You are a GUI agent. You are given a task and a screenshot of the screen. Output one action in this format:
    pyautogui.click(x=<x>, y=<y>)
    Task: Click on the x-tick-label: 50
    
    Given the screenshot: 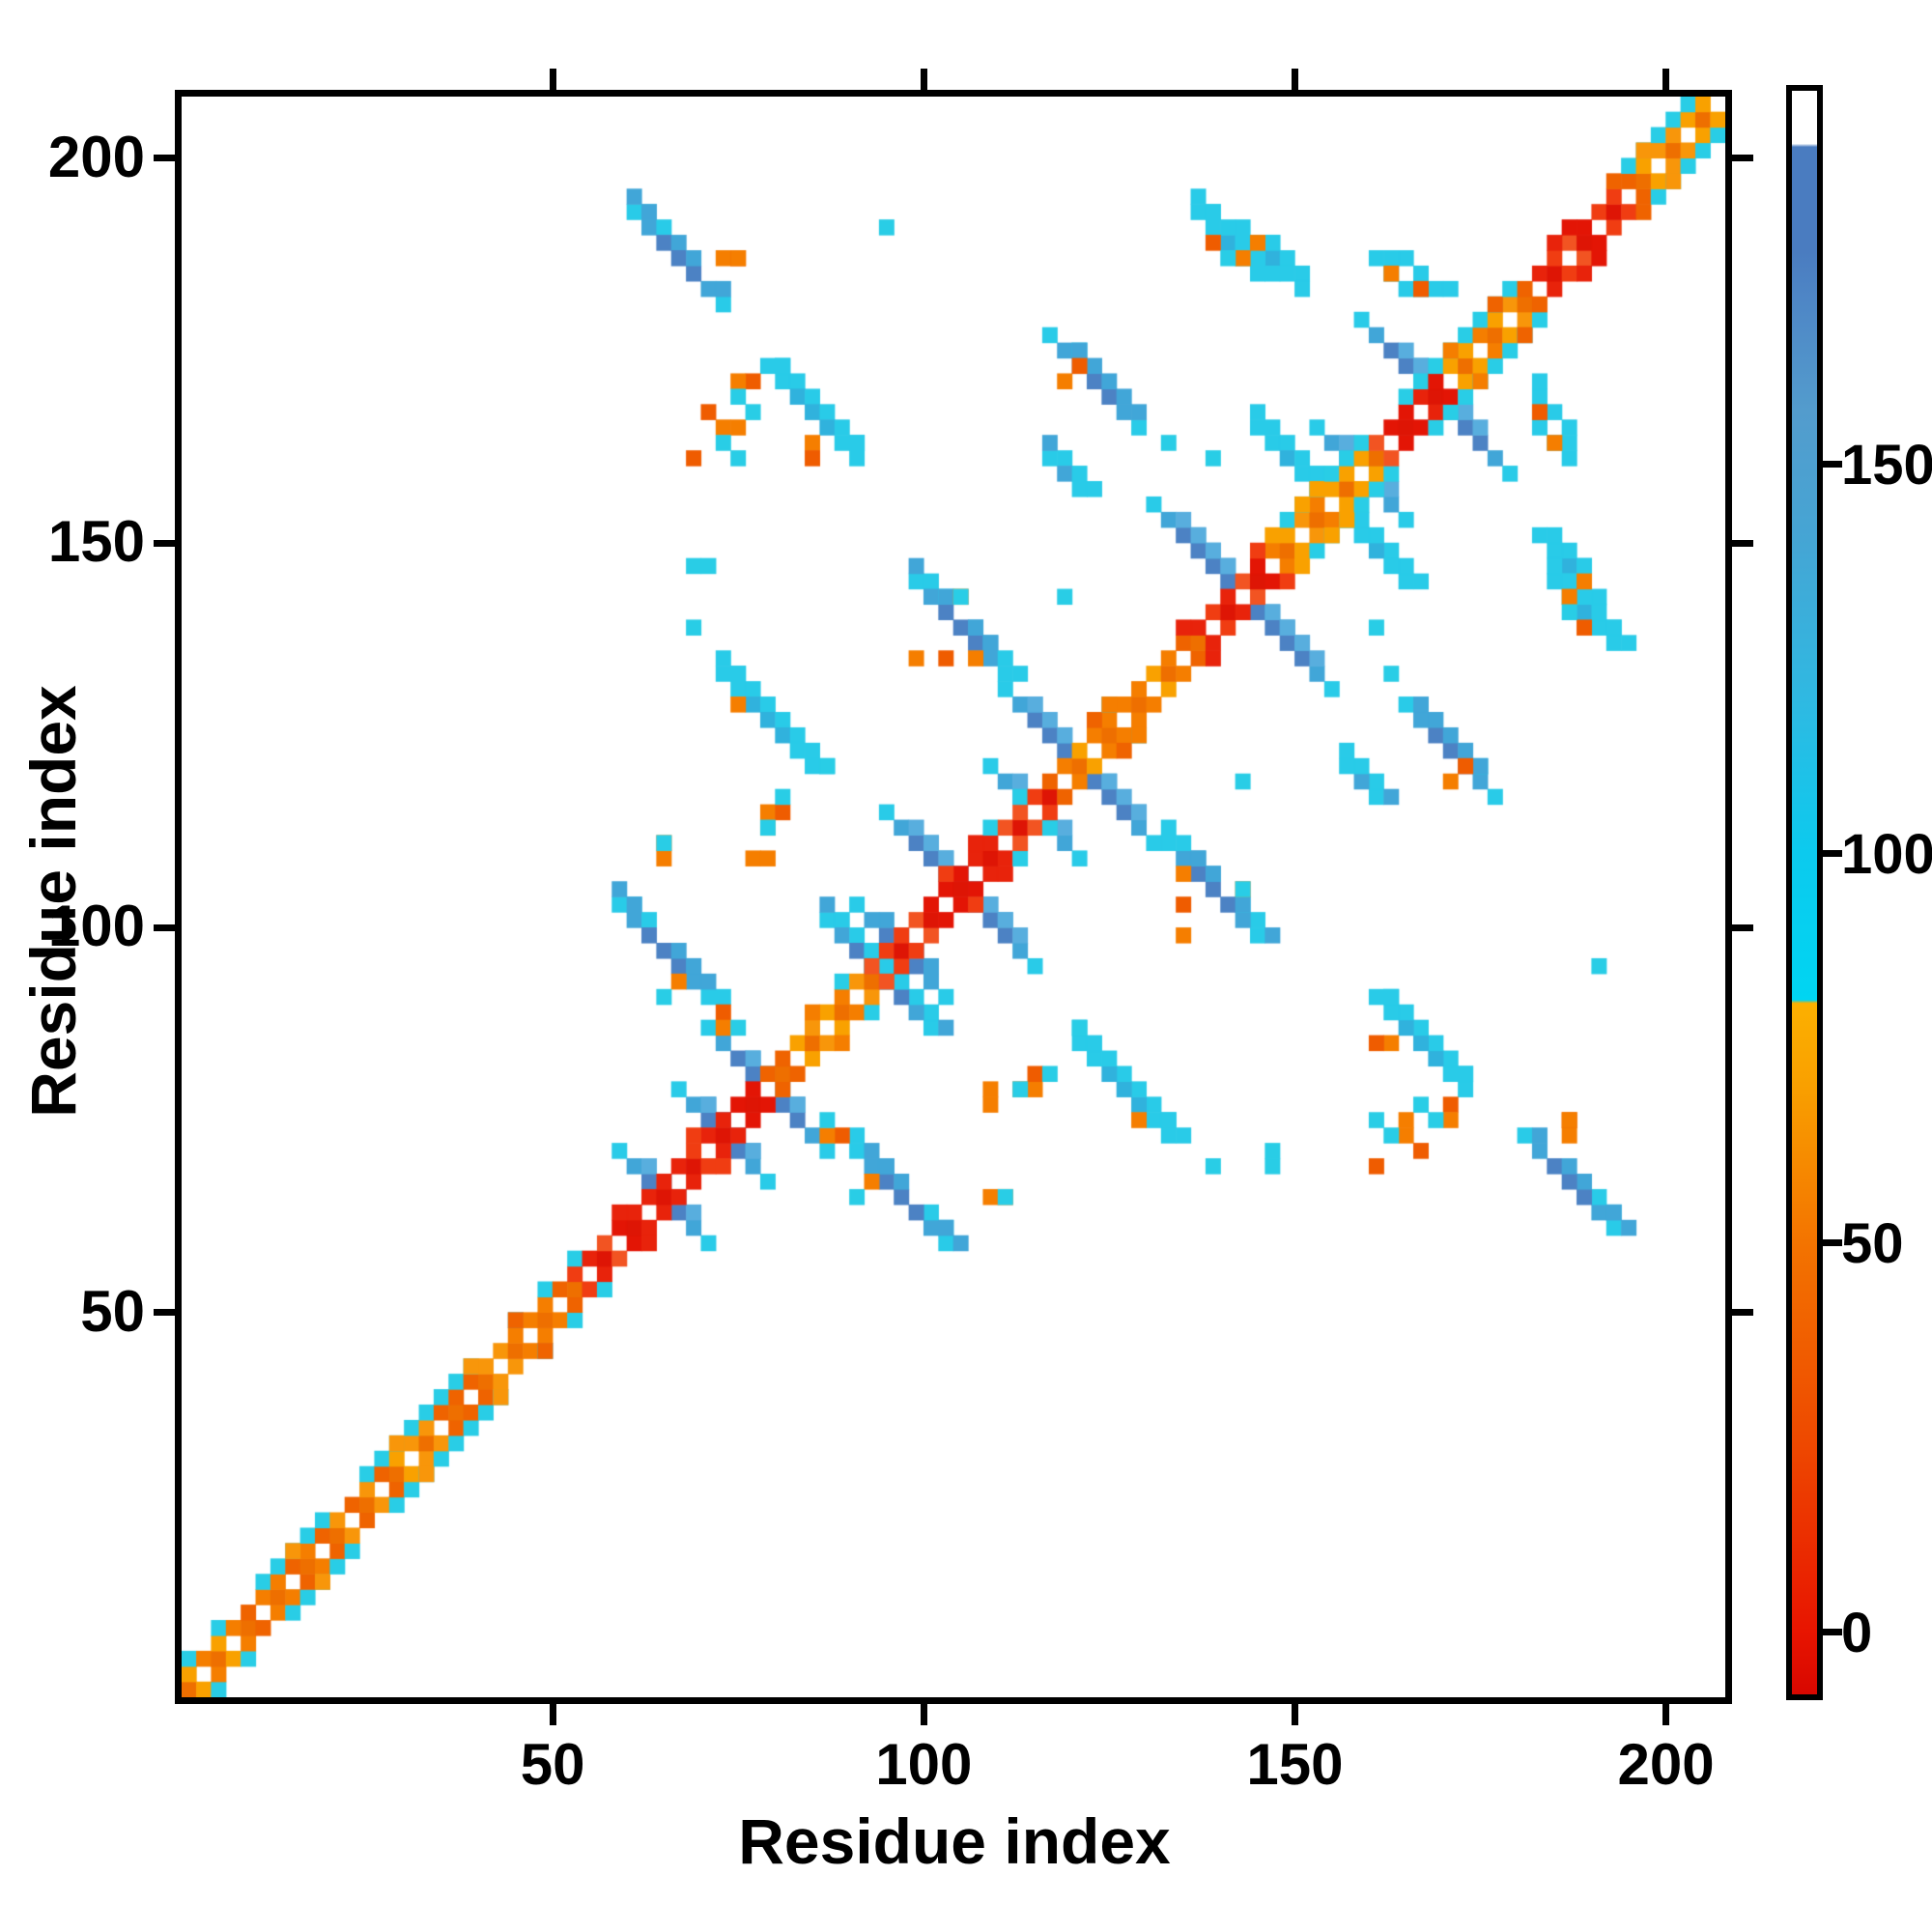 What is the action you would take?
    pyautogui.click(x=552, y=1764)
    